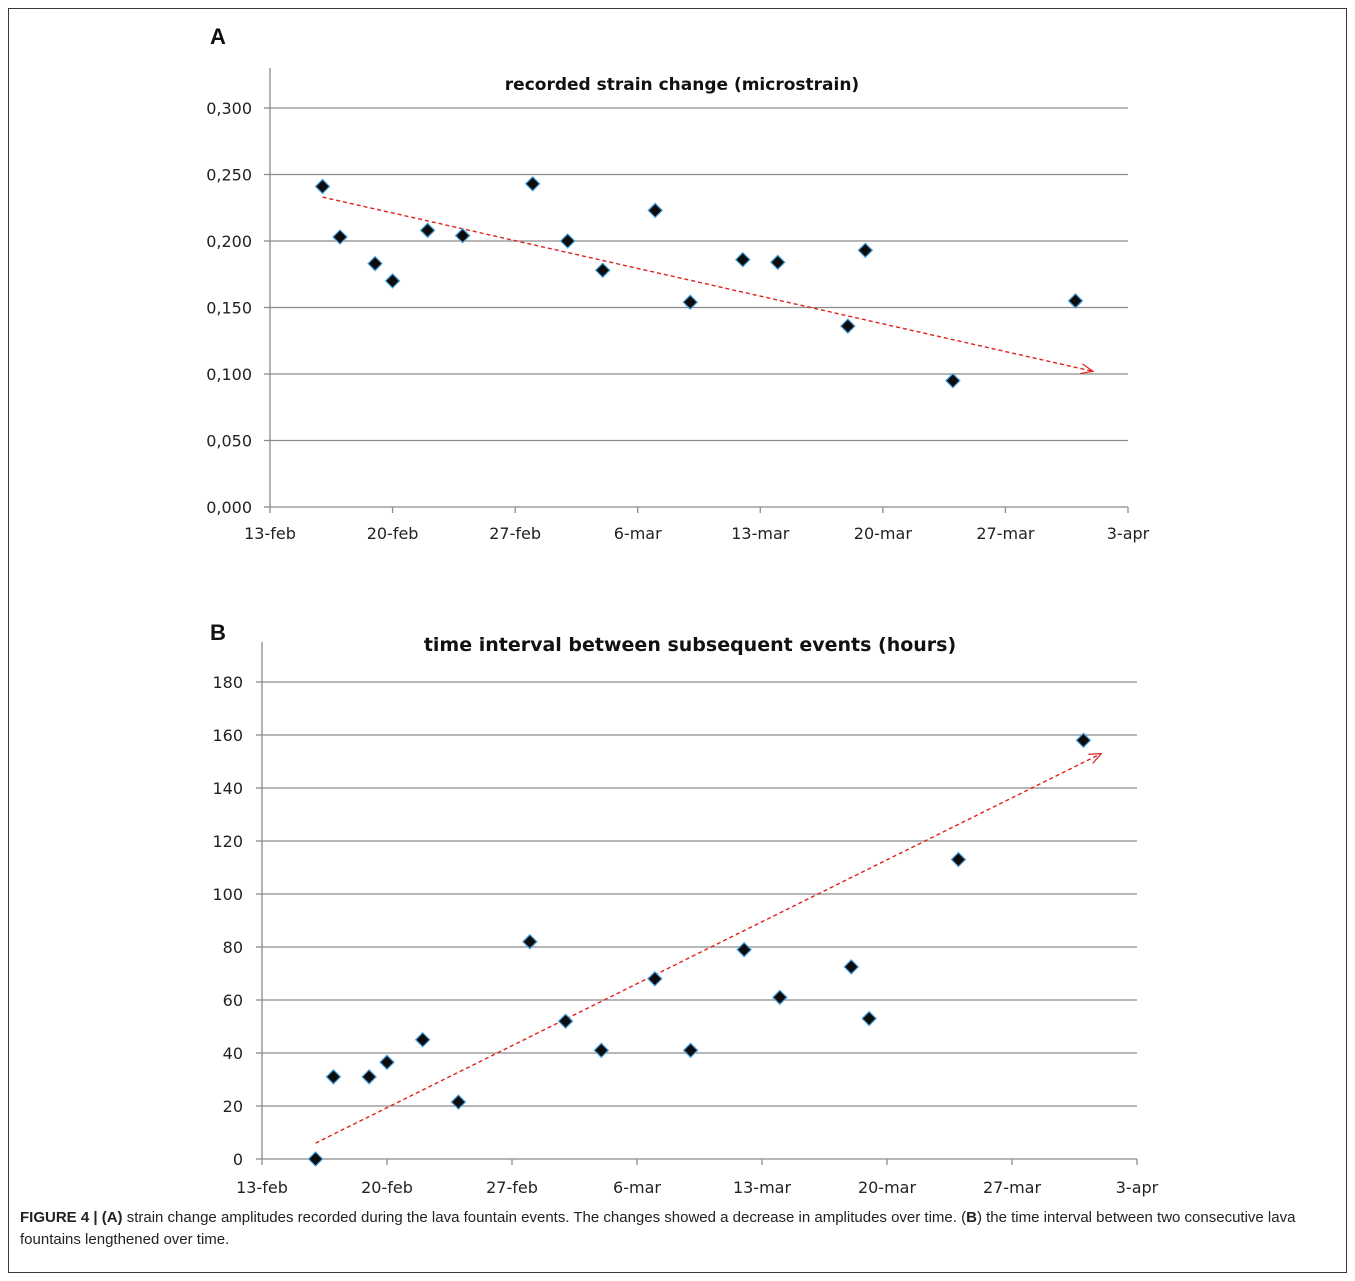 The height and width of the screenshot is (1281, 1355). Describe the element at coordinates (229, 175) in the screenshot. I see `y-tick-label: 0,250` at that location.